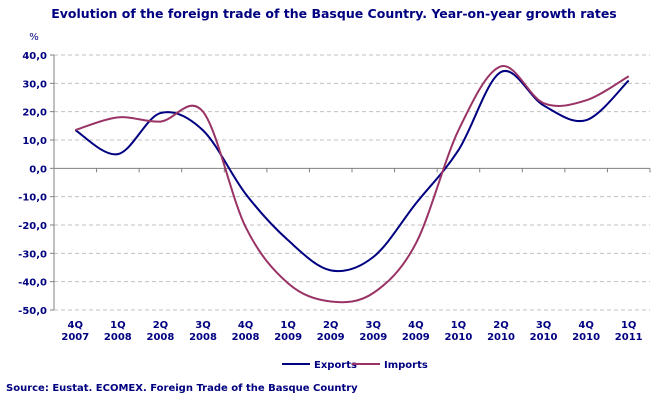  What do you see at coordinates (34, 113) in the screenshot?
I see `y-tick-label: 20,0` at bounding box center [34, 113].